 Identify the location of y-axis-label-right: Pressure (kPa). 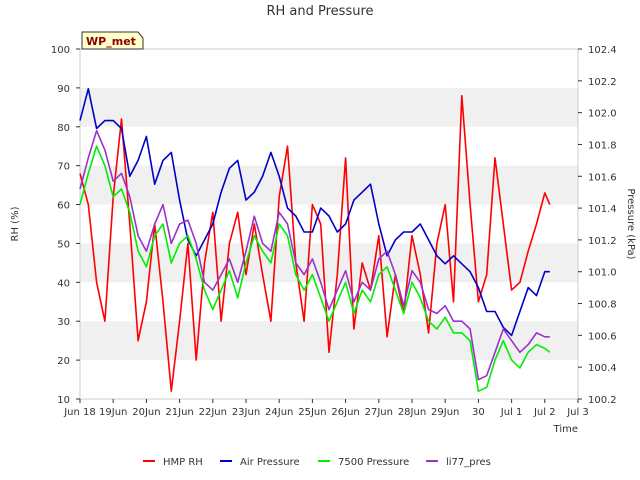
(630, 223).